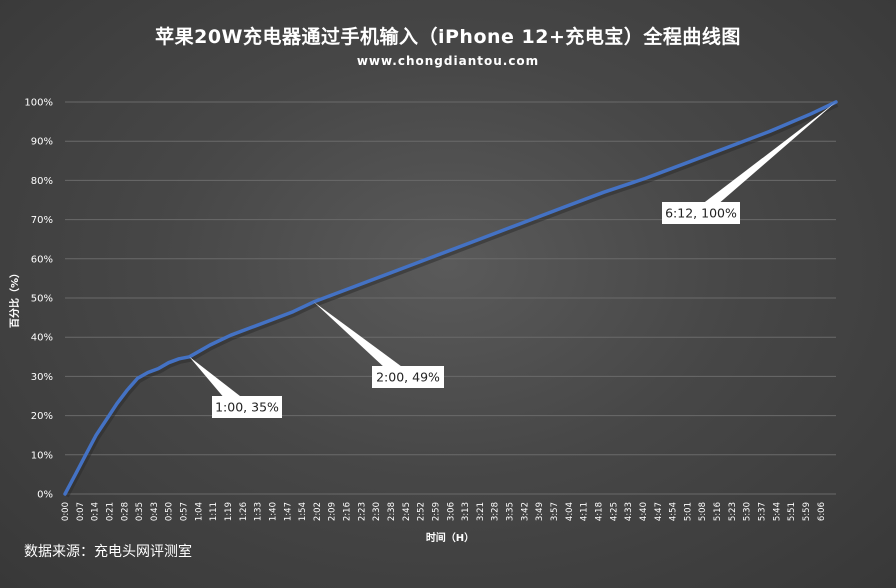  Describe the element at coordinates (214, 511) in the screenshot. I see `x-tick-label: 1:11` at that location.